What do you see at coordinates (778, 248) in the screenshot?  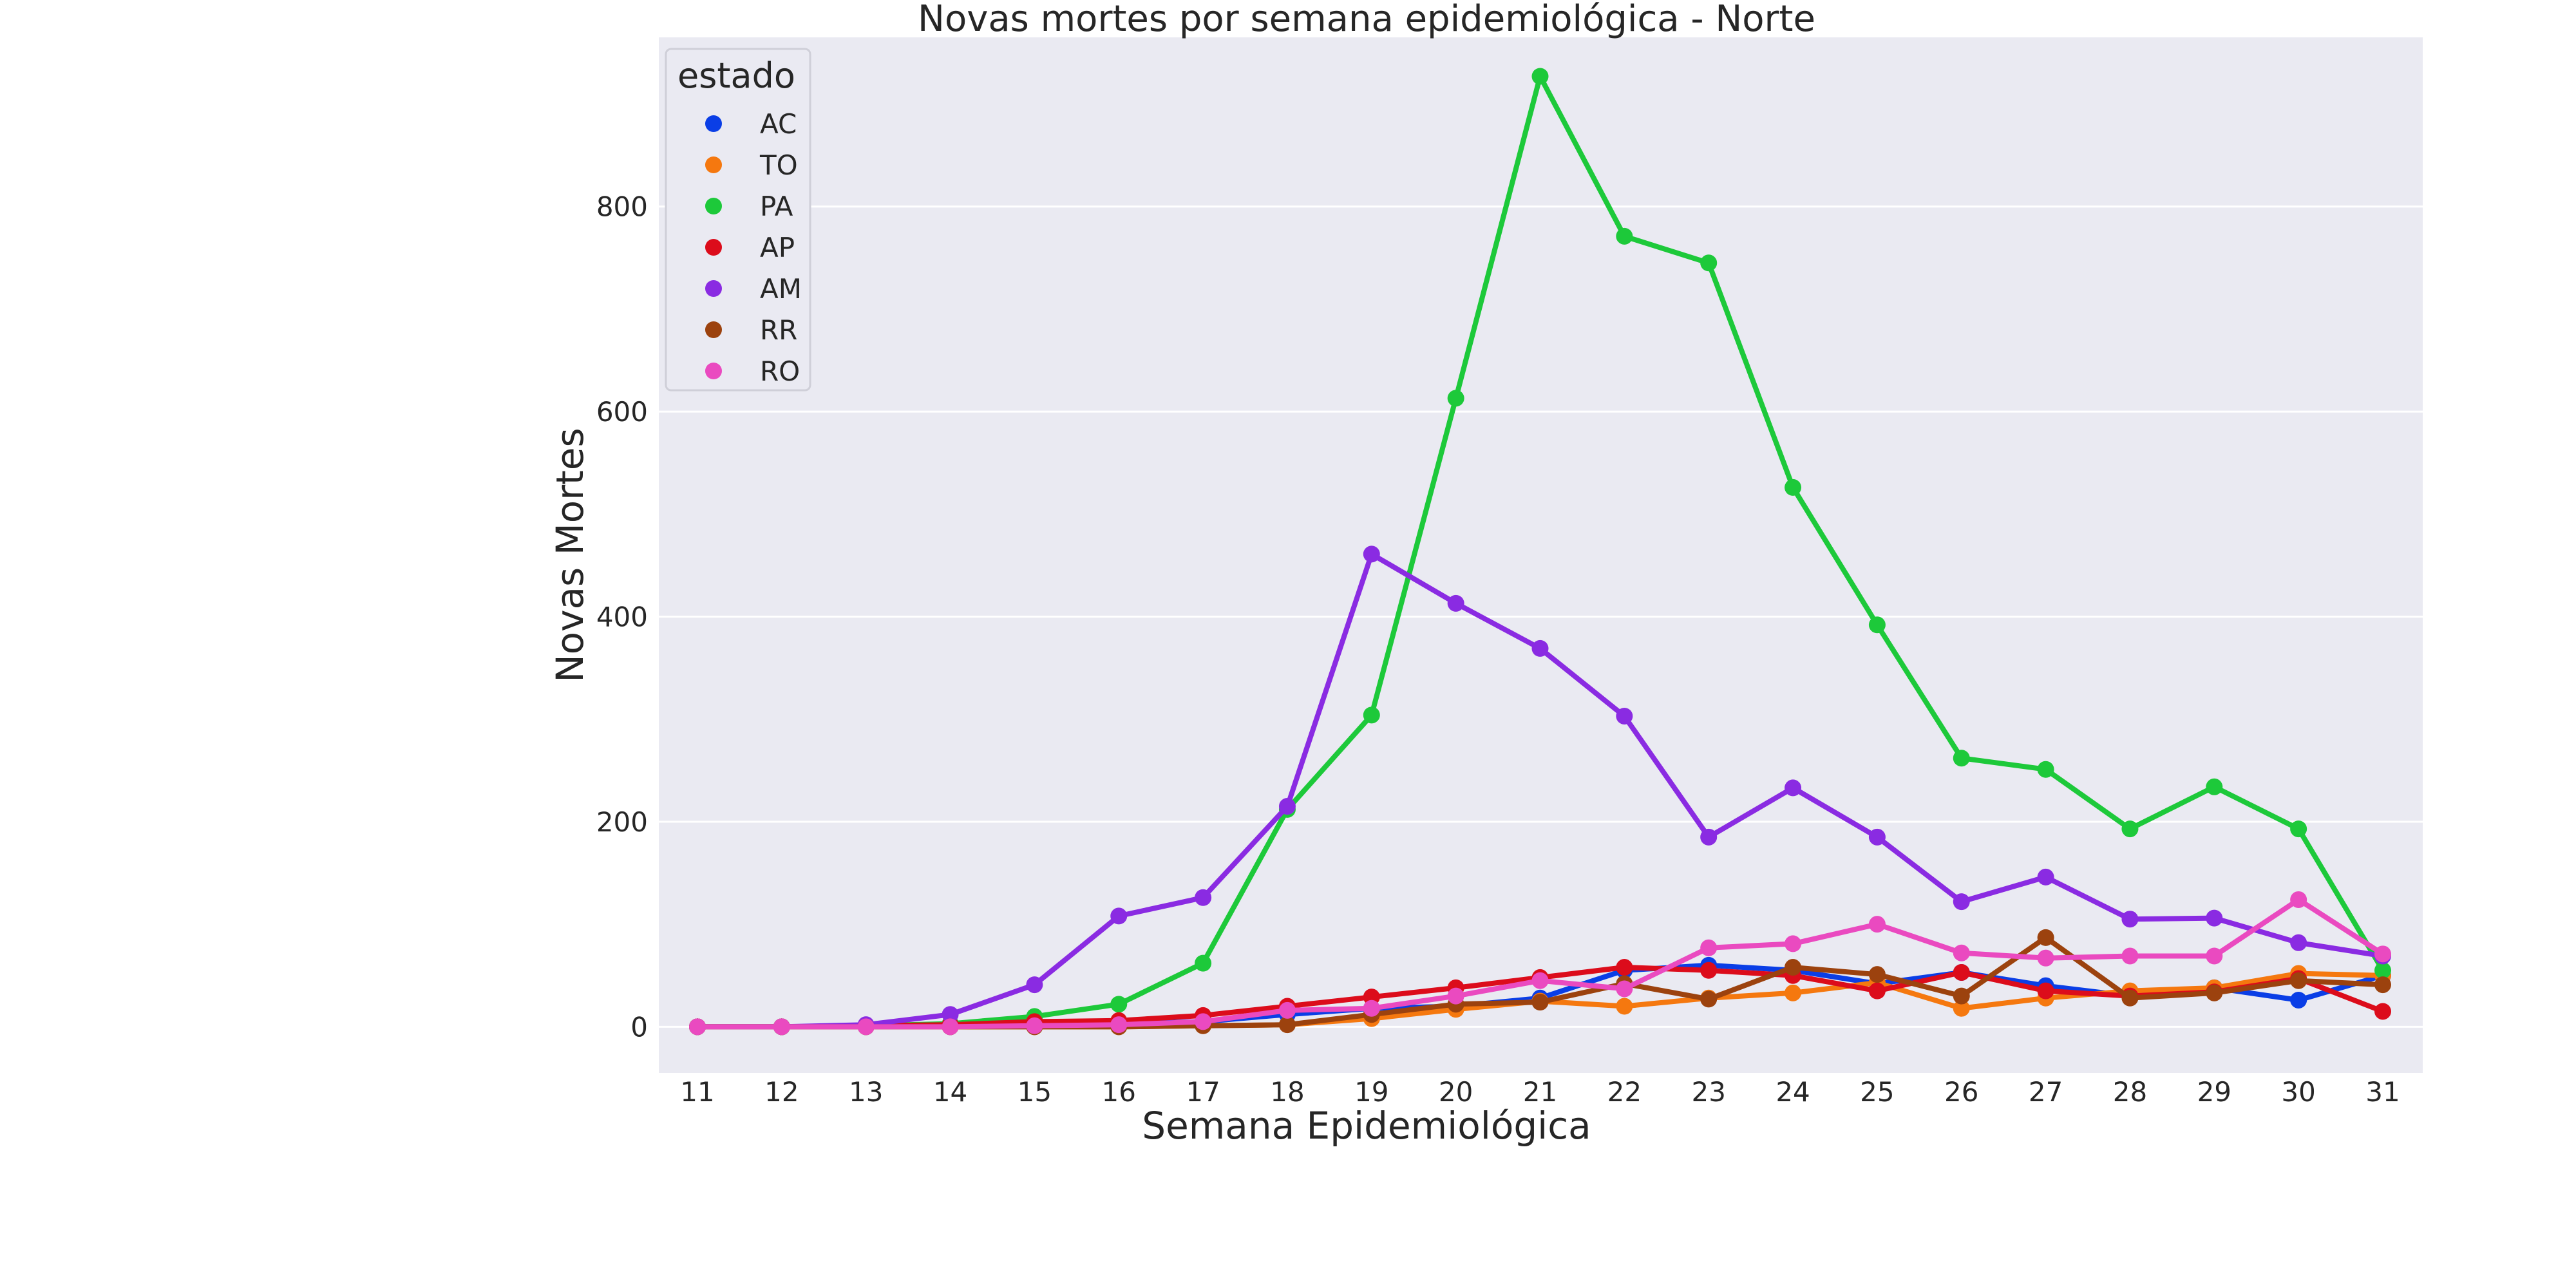 I see `legend-label-ap: AP` at bounding box center [778, 248].